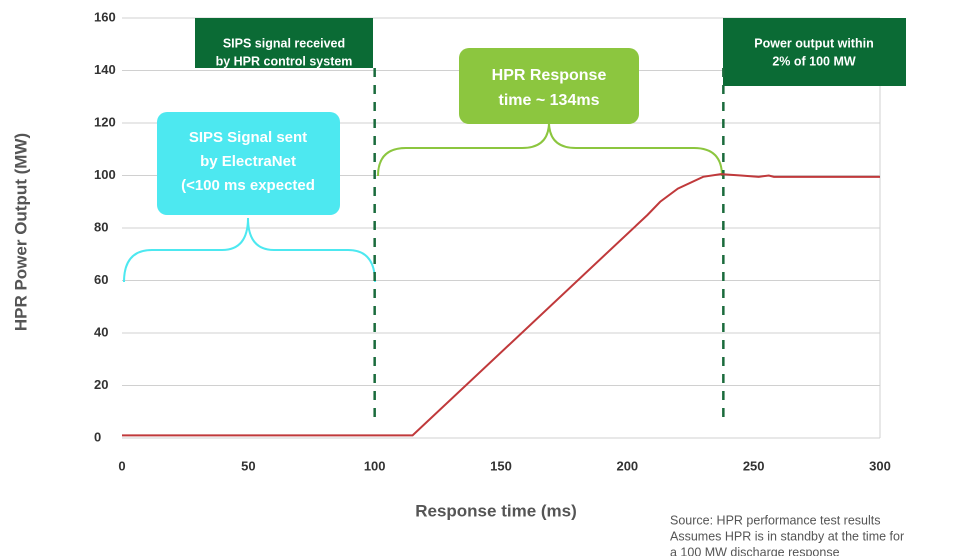 This screenshot has width=955, height=556. I want to click on y-tick-label: 160, so click(105, 16).